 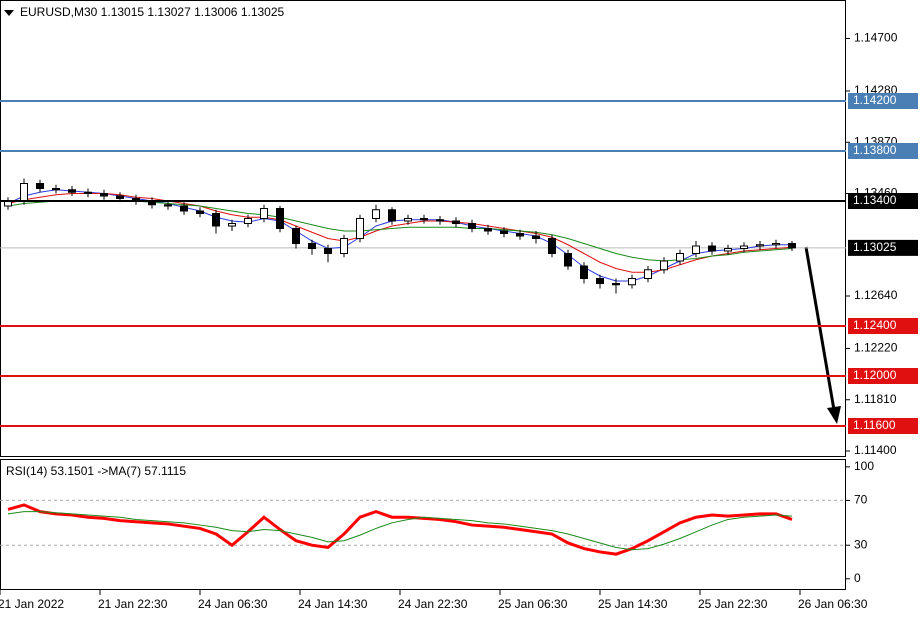 I want to click on x-tick-label: 24 Jan 22:30, so click(x=433, y=604).